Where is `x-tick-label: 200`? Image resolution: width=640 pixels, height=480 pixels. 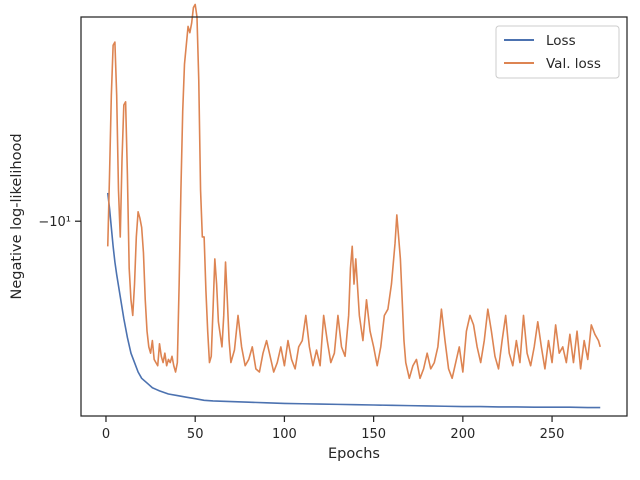 x-tick-label: 200 is located at coordinates (462, 434).